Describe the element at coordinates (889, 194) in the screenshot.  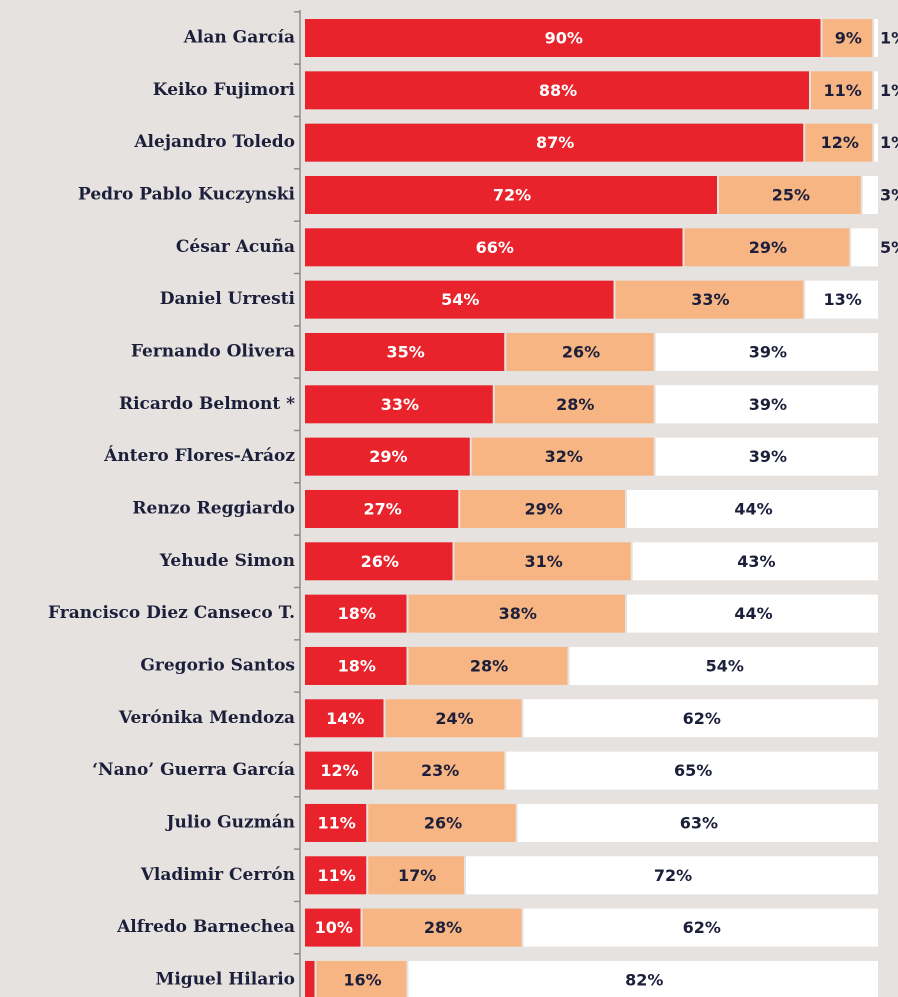
I see `value-label: 3%` at that location.